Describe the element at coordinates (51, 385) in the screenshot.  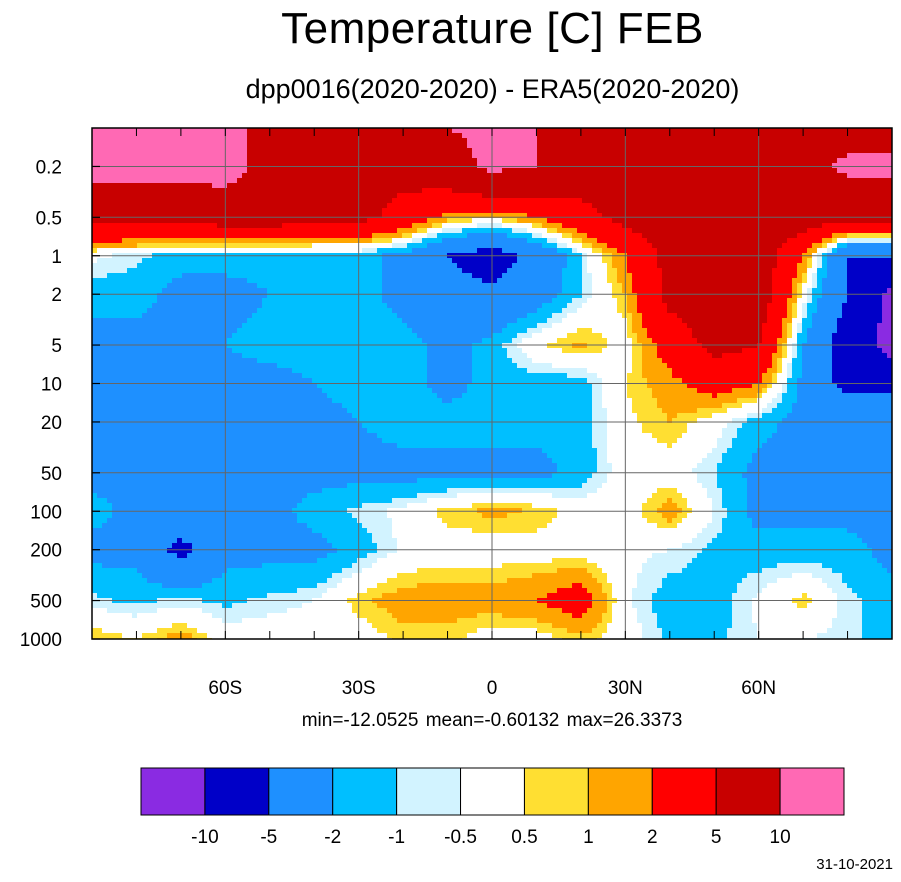
I see `y-tick-label: 10` at that location.